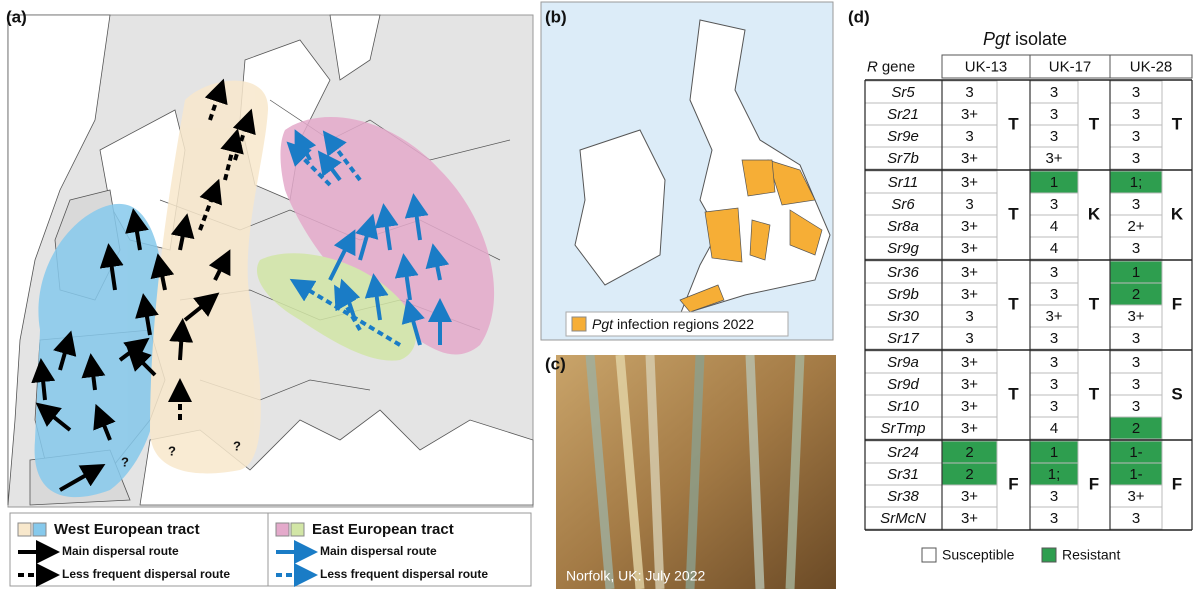 The width and height of the screenshot is (1200, 589). I want to click on gene-name: Sr7b, so click(903, 158).